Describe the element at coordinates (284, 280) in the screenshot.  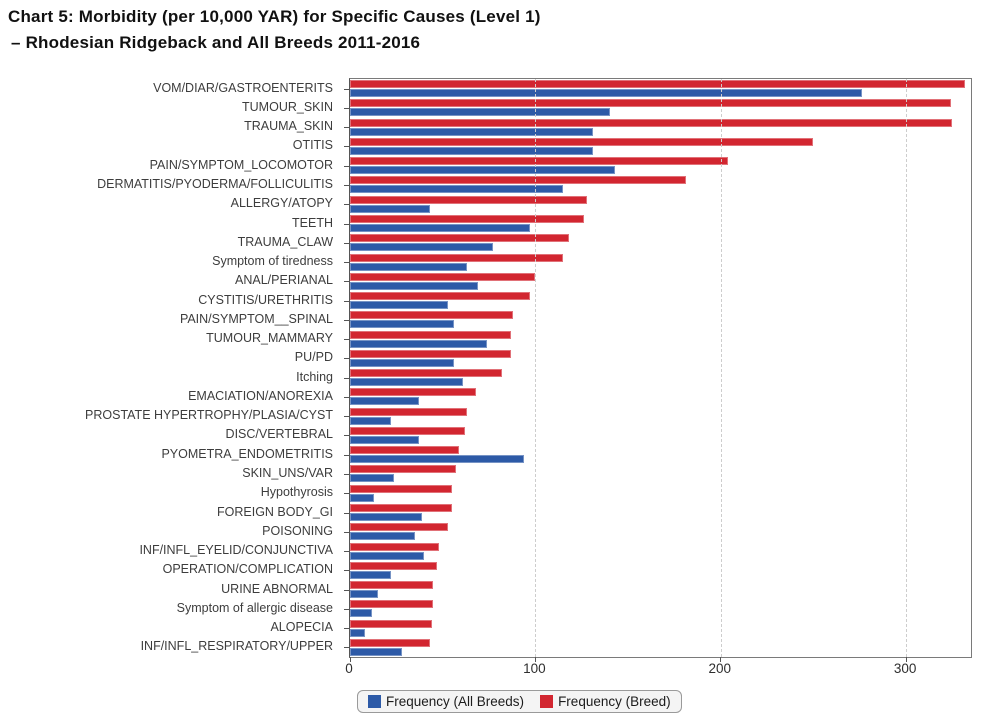
I see `category-label: ANAL/PERIANAL` at that location.